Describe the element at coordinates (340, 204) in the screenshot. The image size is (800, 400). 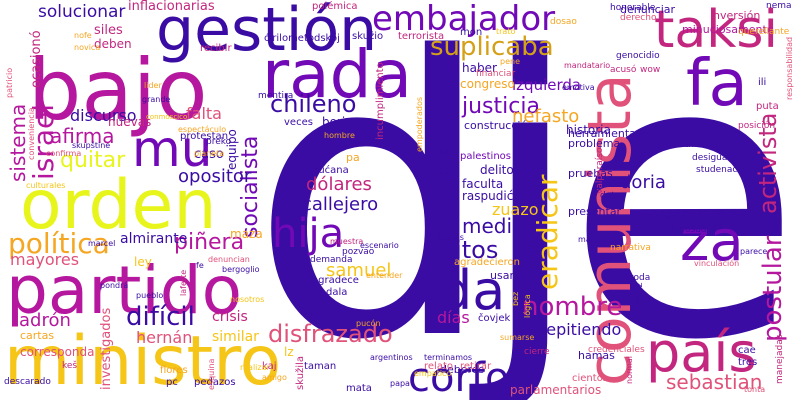
I see `word: callejero` at that location.